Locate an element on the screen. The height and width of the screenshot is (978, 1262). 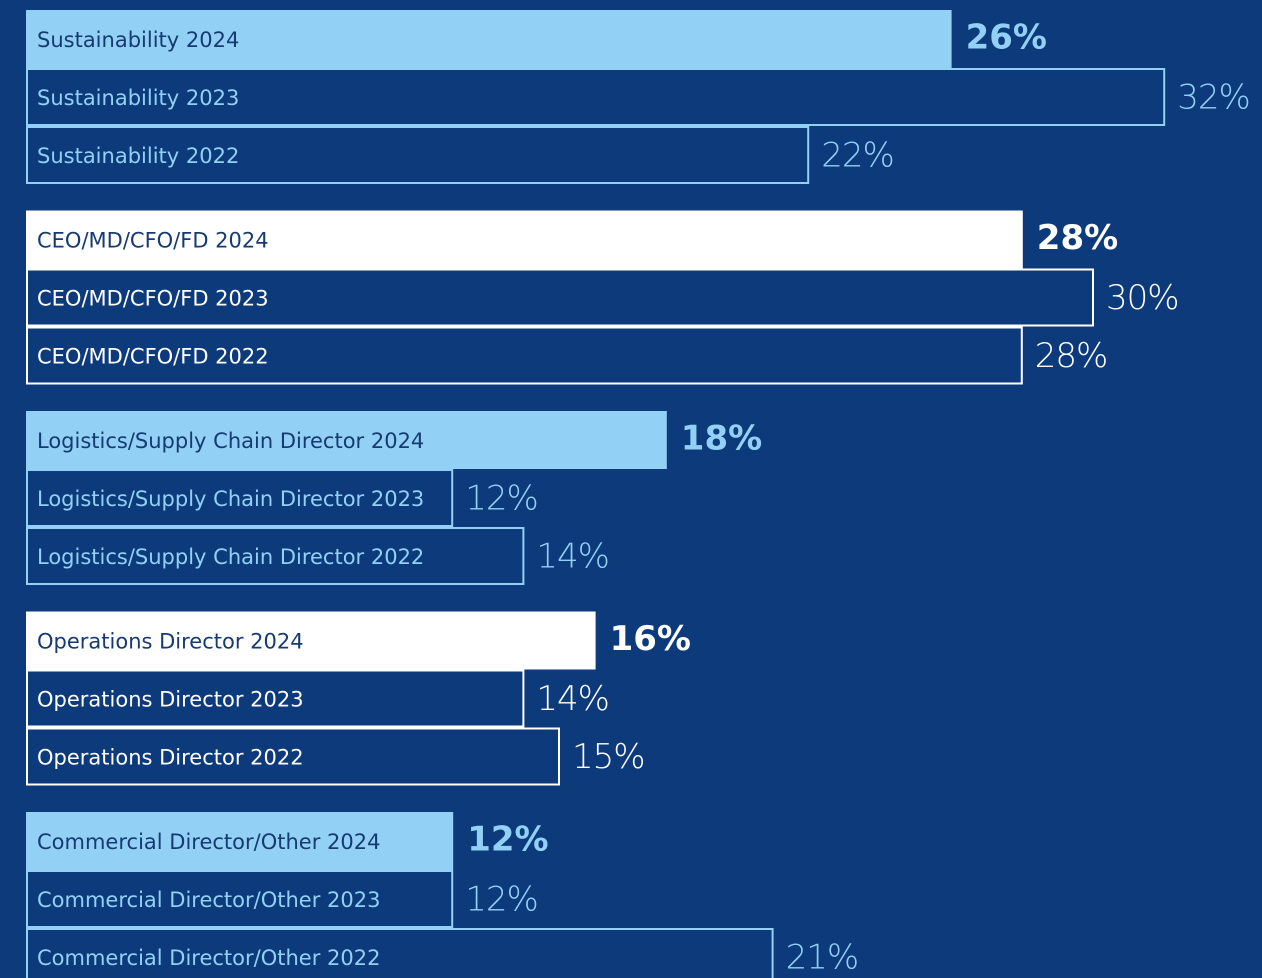
bar-label: Commercial Director/Other 2022 is located at coordinates (208, 958).